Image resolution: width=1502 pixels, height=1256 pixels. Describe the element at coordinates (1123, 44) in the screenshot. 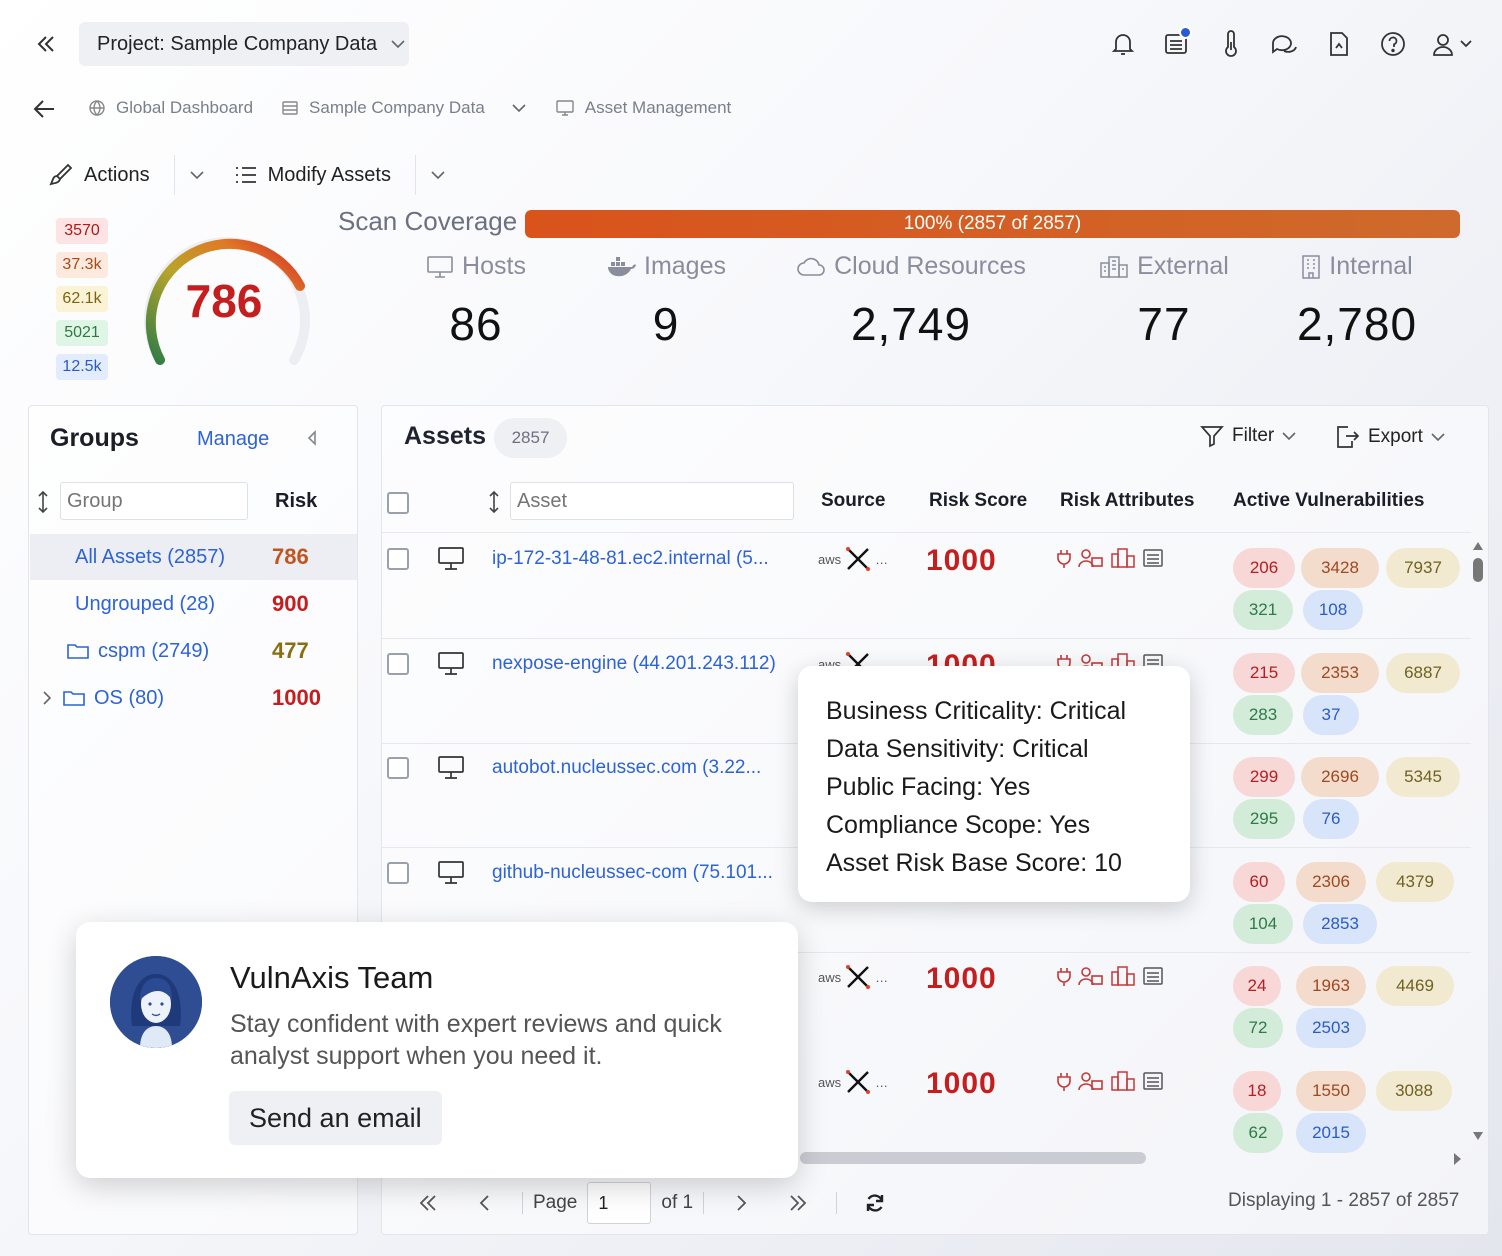

I see `bell-icon` at that location.